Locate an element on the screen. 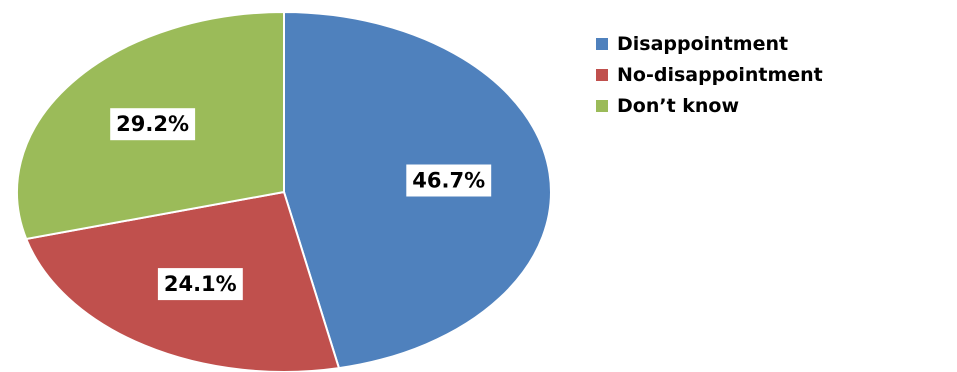  legend-label-dont-know: Don’t know is located at coordinates (678, 105).